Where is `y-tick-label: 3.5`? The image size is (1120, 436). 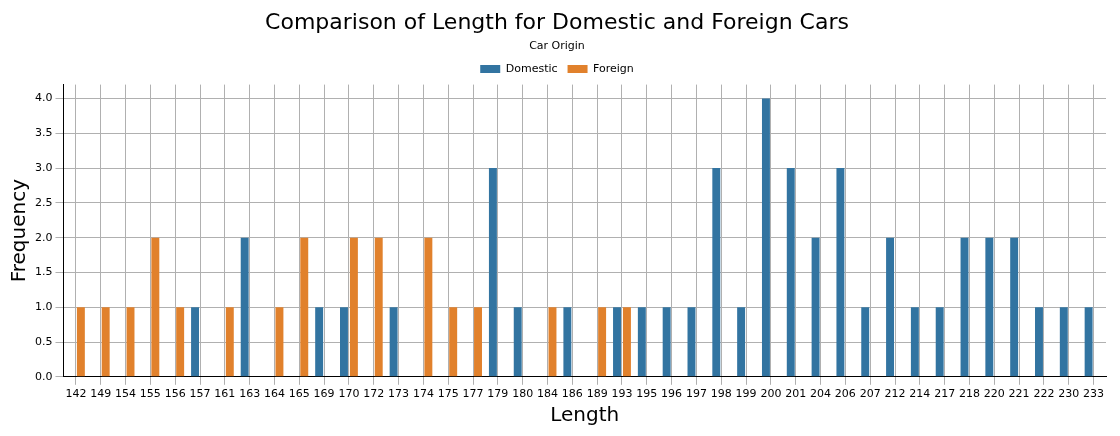 y-tick-label: 3.5 is located at coordinates (43, 133).